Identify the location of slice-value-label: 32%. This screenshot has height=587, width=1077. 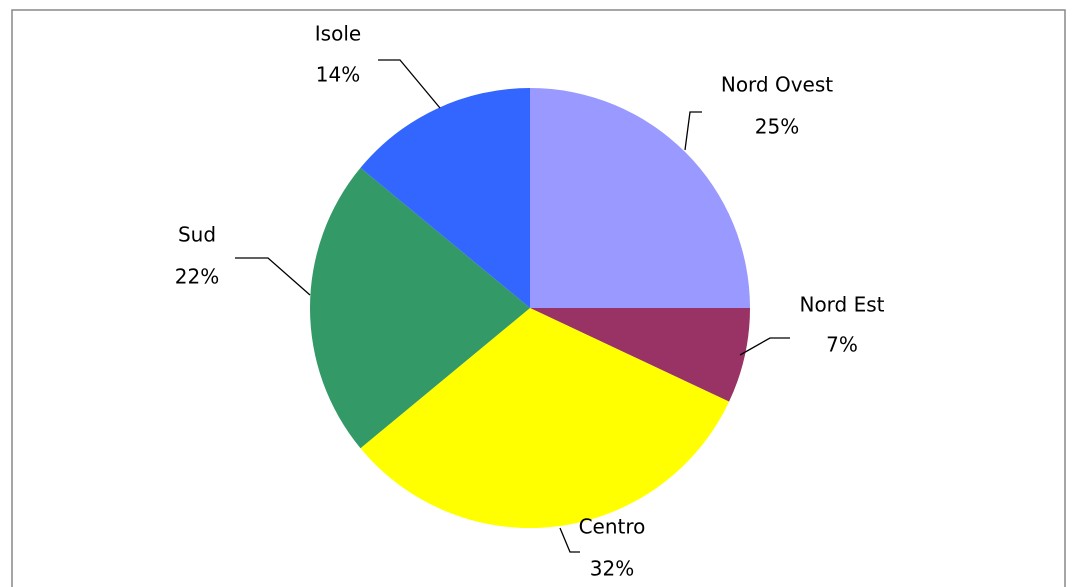
(612, 569).